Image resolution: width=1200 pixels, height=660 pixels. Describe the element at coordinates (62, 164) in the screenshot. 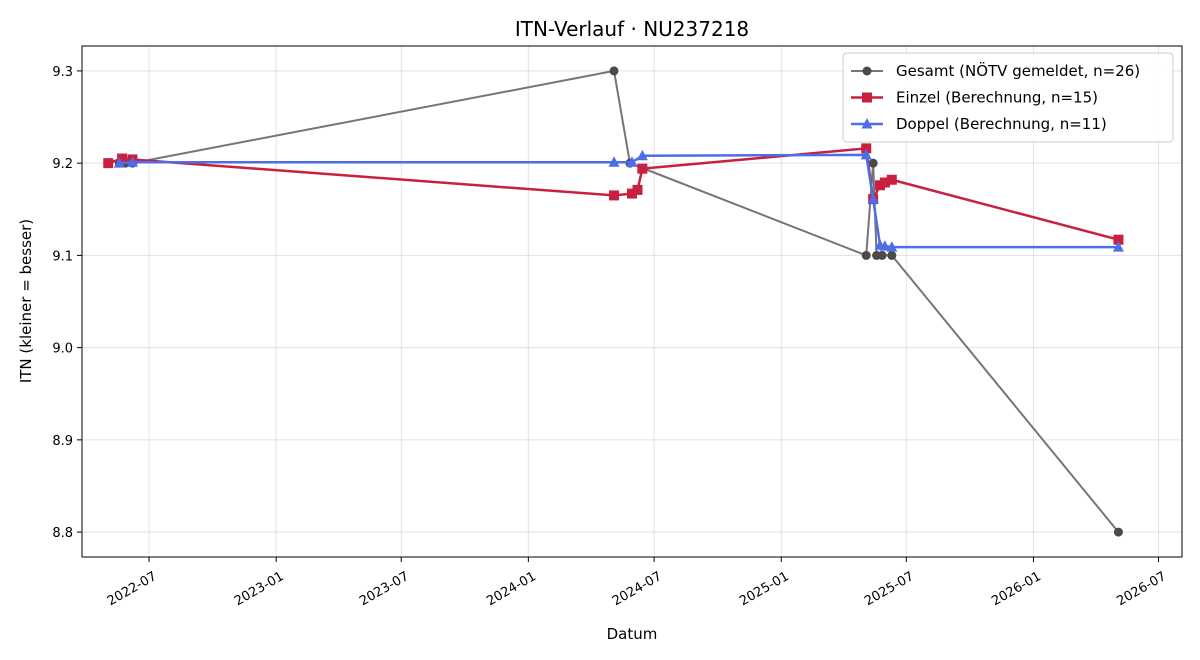

I see `y-tick-label: 9.2` at that location.